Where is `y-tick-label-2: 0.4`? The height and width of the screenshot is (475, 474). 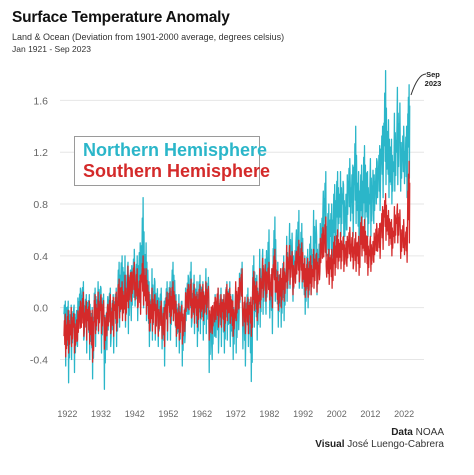
y-tick-label-2: 0.4 is located at coordinates (40, 257).